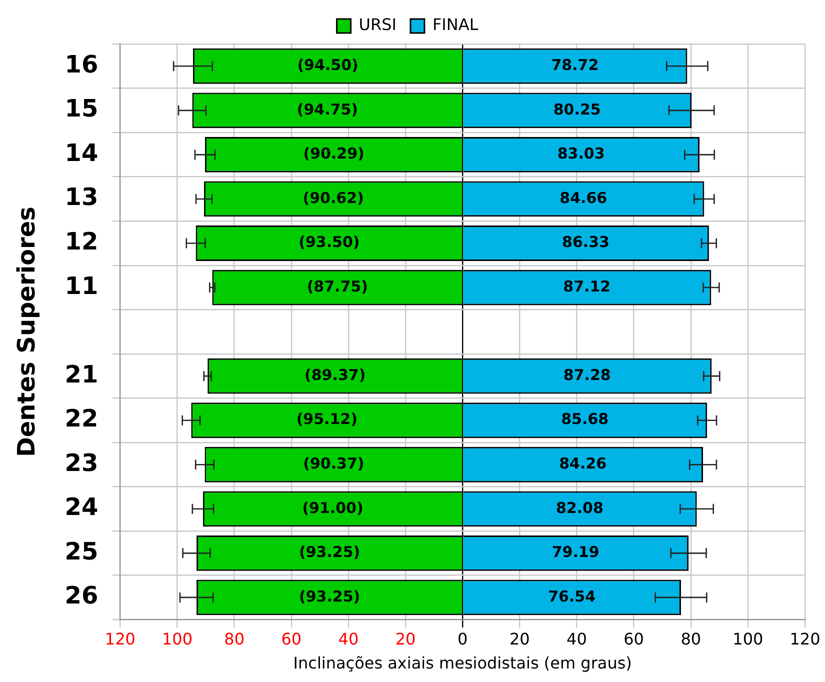 The height and width of the screenshot is (682, 825). Describe the element at coordinates (576, 552) in the screenshot. I see `data-label: 79.19` at that location.